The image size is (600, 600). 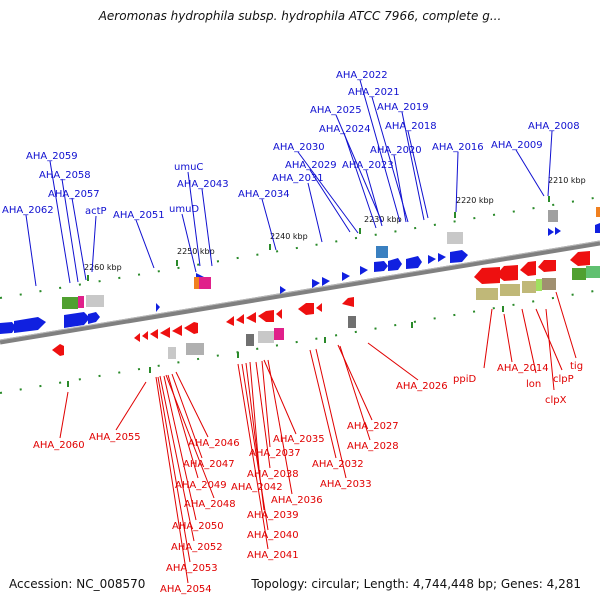 What do you see at coordinates (196, 251) in the screenshot?
I see `scale-label: 2250 kbp` at bounding box center [196, 251].